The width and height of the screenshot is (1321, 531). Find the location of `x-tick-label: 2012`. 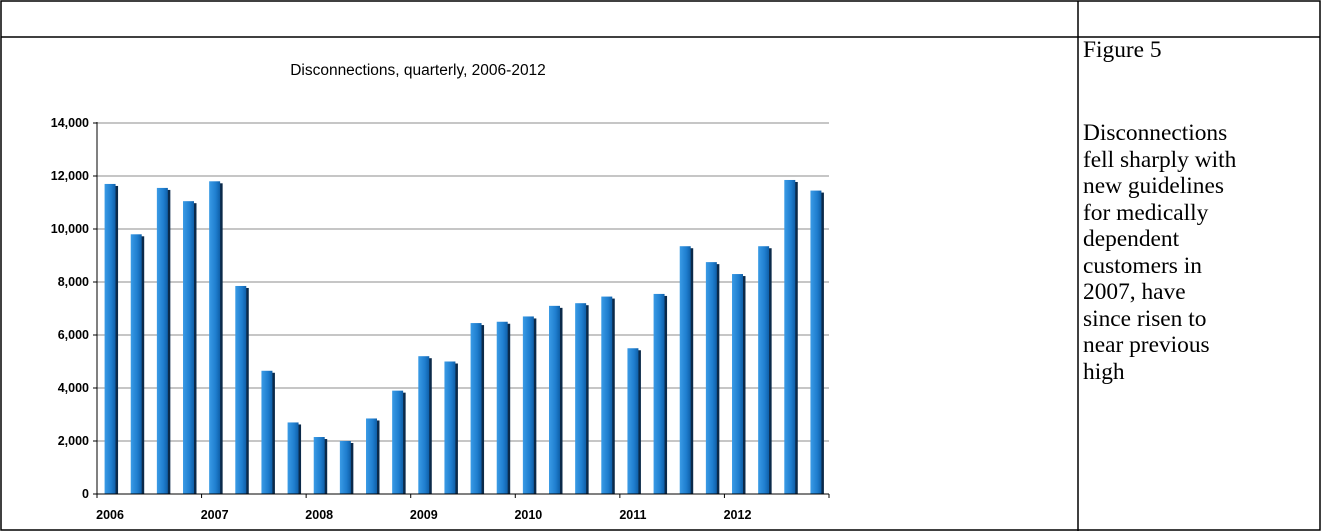

x-tick-label: 2012 is located at coordinates (738, 515).